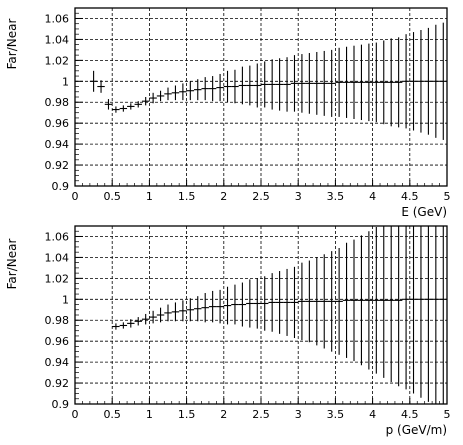 The width and height of the screenshot is (463, 445). What do you see at coordinates (57, 236) in the screenshot?
I see `bottom-y-tick-label: 1.06` at bounding box center [57, 236].